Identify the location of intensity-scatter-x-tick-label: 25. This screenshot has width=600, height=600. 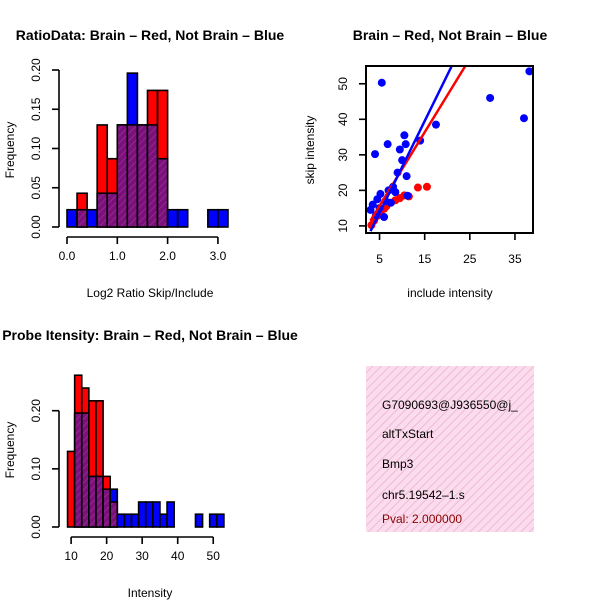
(470, 259).